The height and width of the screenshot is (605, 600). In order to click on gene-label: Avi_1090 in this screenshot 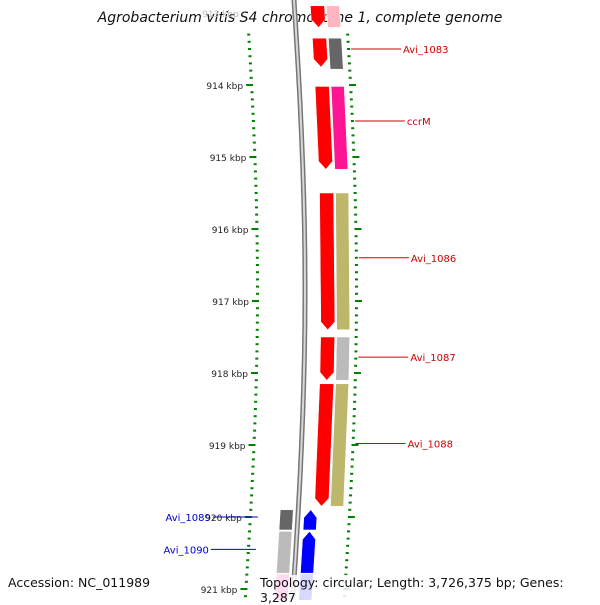, I will do `click(186, 550)`.